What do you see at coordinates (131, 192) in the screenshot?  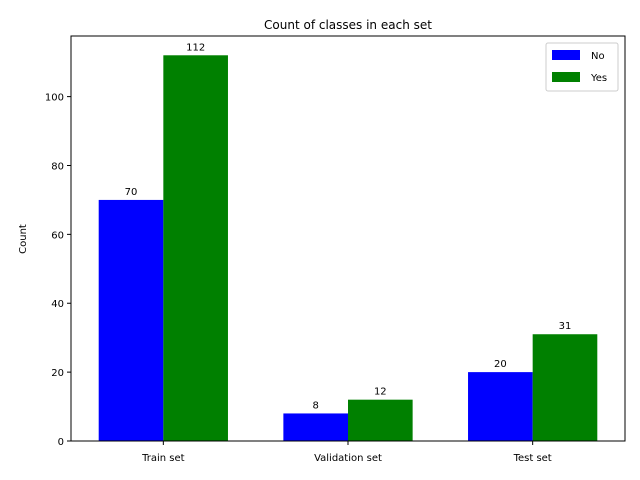 I see `data-label-no-0: 70` at bounding box center [131, 192].